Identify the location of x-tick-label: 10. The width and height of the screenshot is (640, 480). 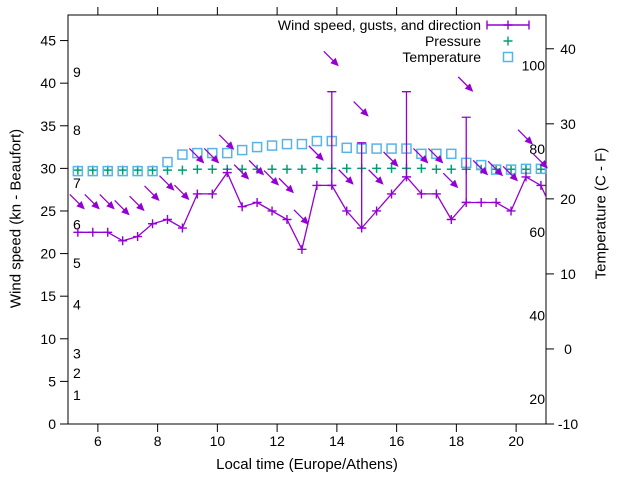
(218, 441).